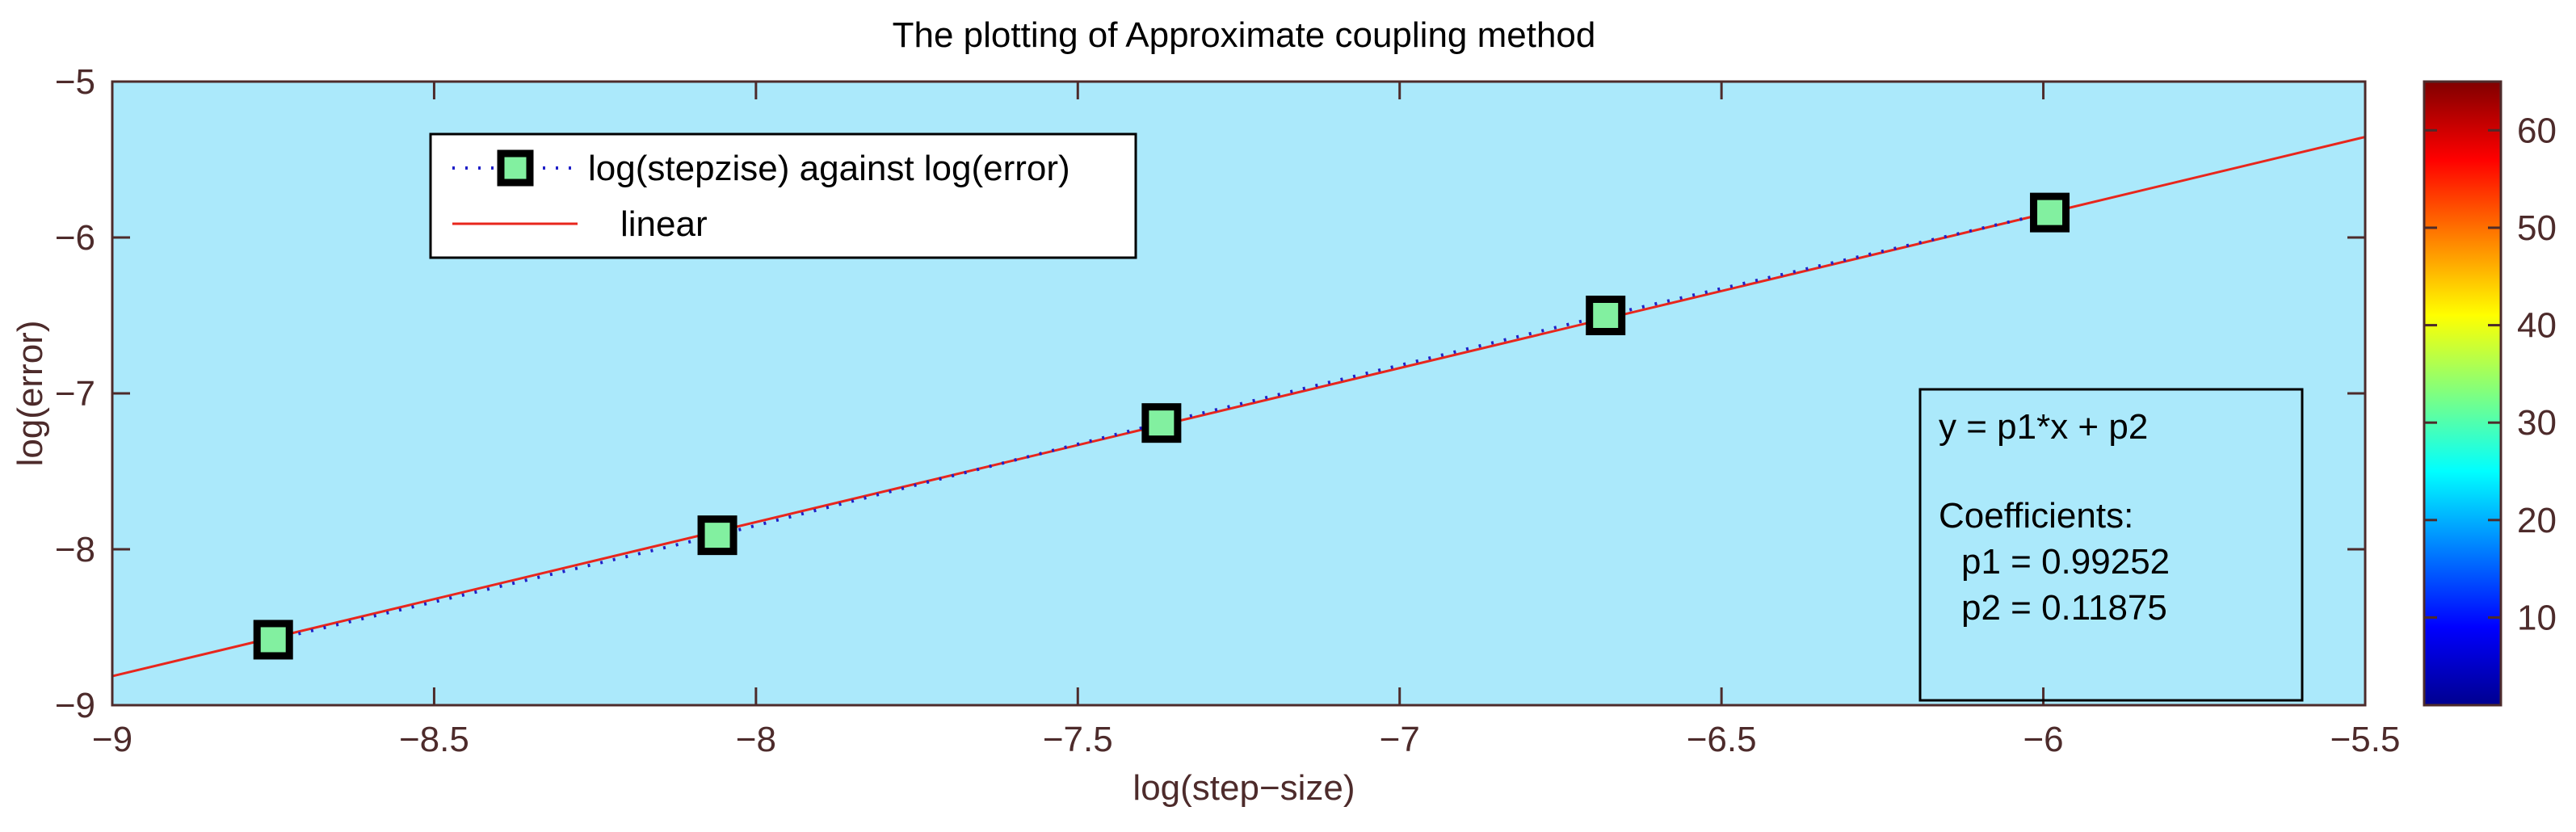  I want to click on y-tick-label: −5, so click(75, 82).